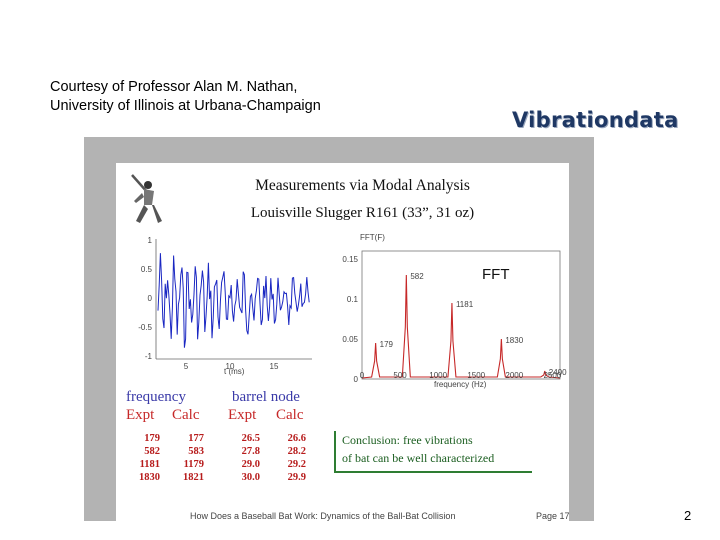 Image resolution: width=720 pixels, height=540 pixels. What do you see at coordinates (296, 464) in the screenshot?
I see `table-cell: 29.2` at bounding box center [296, 464].